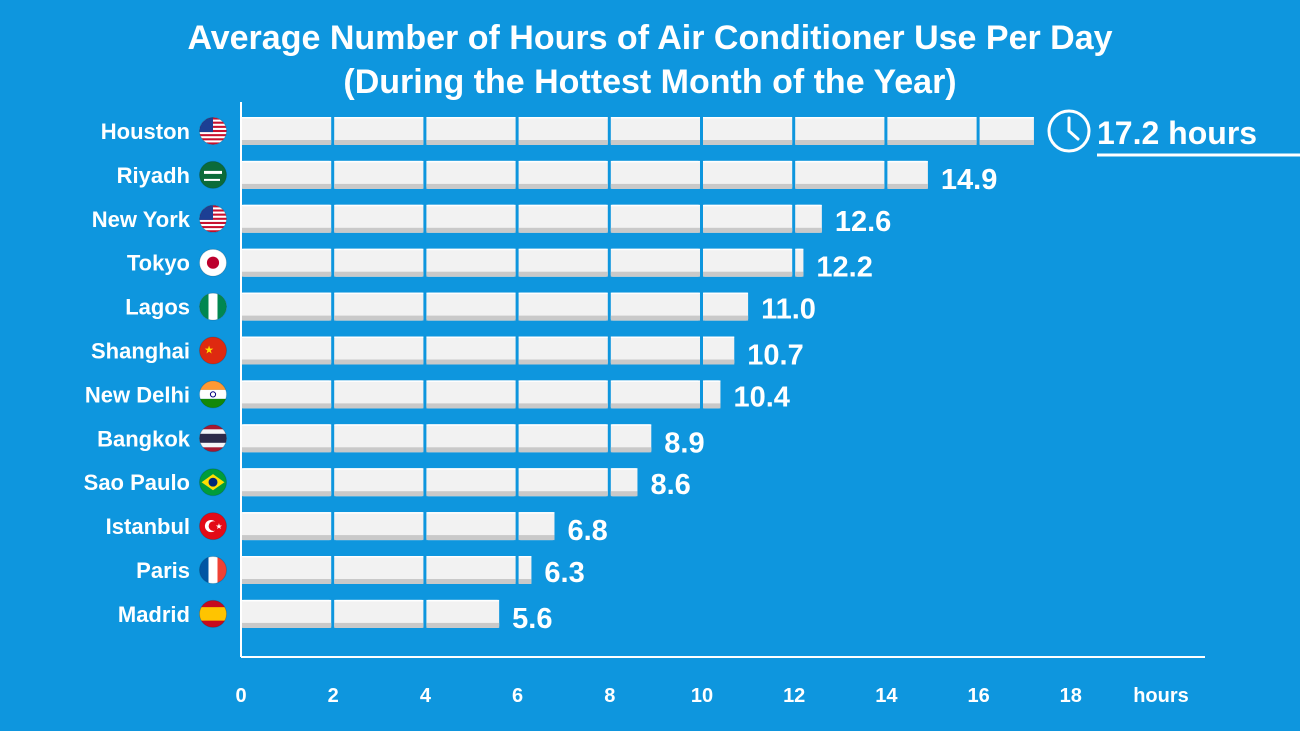 The image size is (1300, 731). I want to click on x-tick-label: 2, so click(333, 696).